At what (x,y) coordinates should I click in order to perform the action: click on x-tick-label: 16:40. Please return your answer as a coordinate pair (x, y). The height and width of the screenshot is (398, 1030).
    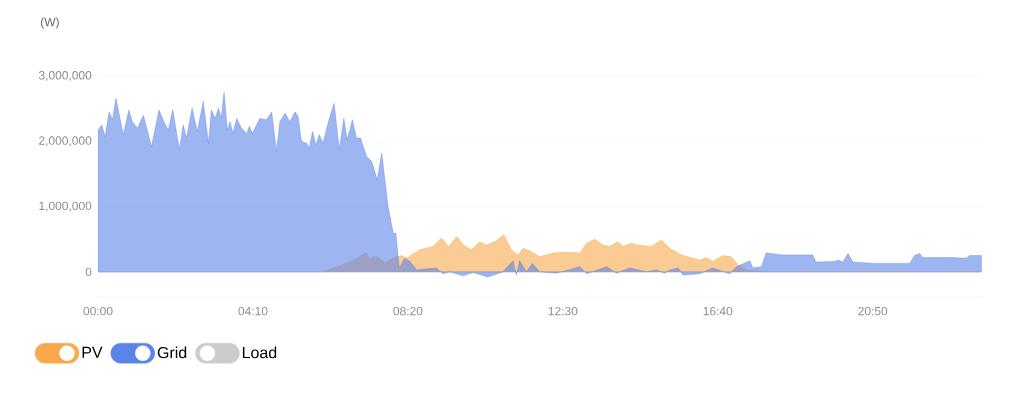
    Looking at the image, I should click on (718, 311).